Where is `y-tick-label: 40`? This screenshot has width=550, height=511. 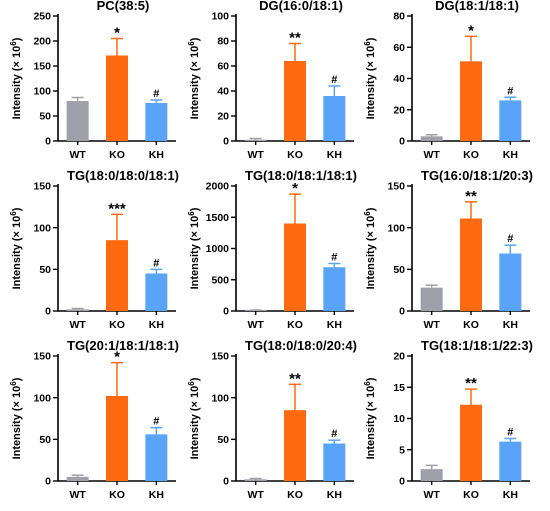 y-tick-label: 40 is located at coordinates (223, 92).